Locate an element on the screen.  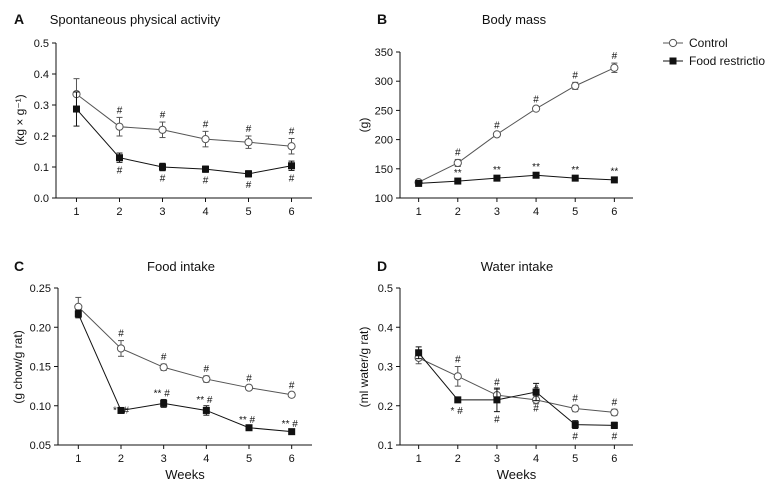
y-axis-label: (kg × g⁻¹) is located at coordinates (20, 119).